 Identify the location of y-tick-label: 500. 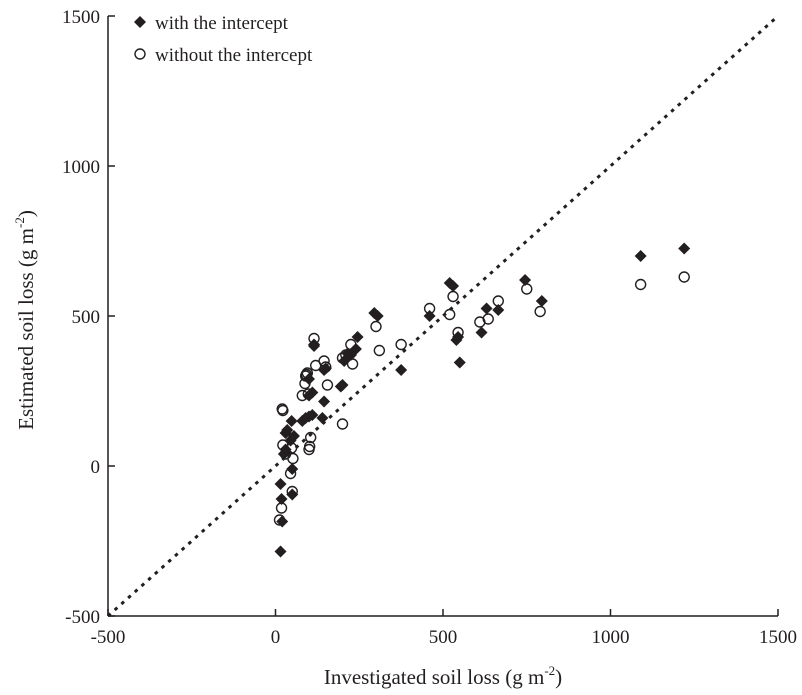
(86, 317).